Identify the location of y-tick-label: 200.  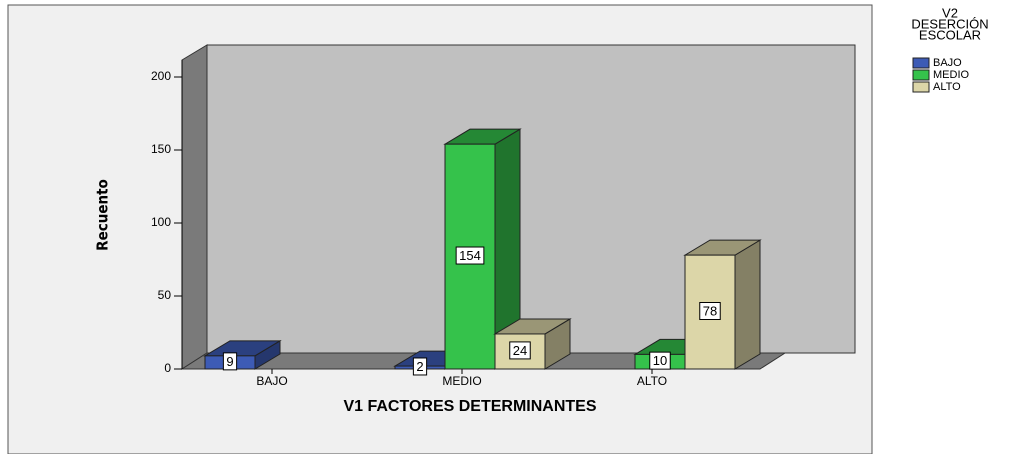
(161, 76).